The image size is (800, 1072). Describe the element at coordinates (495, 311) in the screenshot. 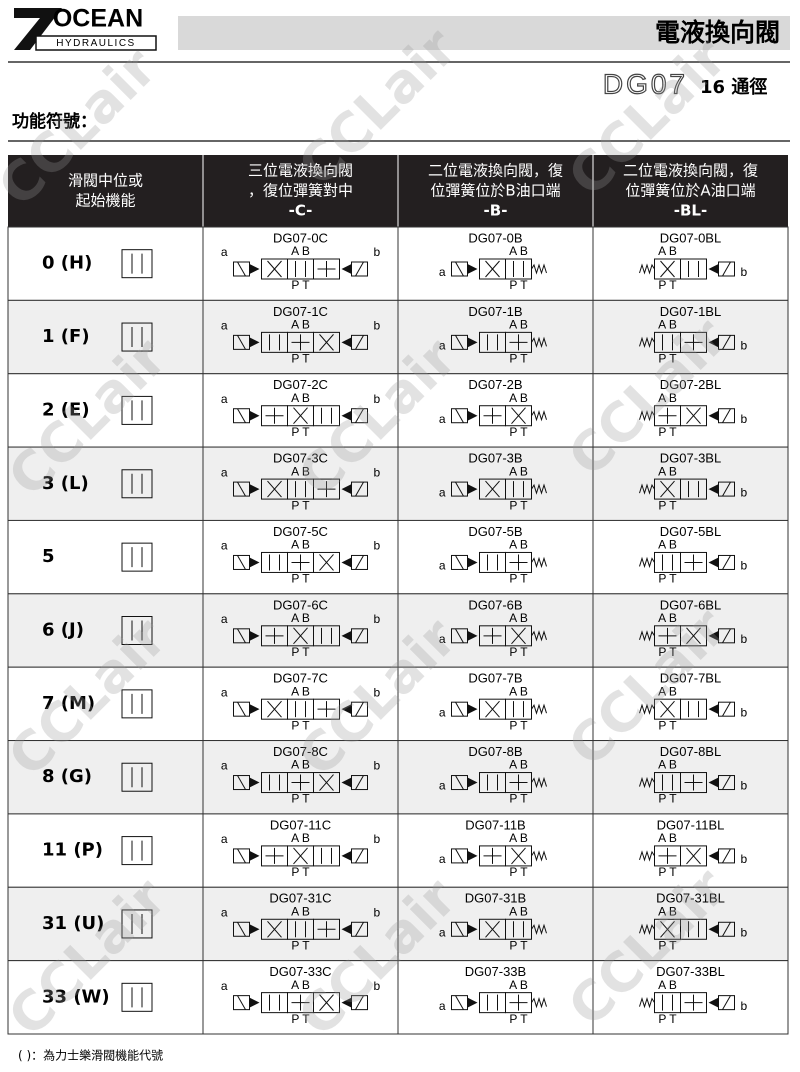

I see `model-code: DG07-1B` at that location.